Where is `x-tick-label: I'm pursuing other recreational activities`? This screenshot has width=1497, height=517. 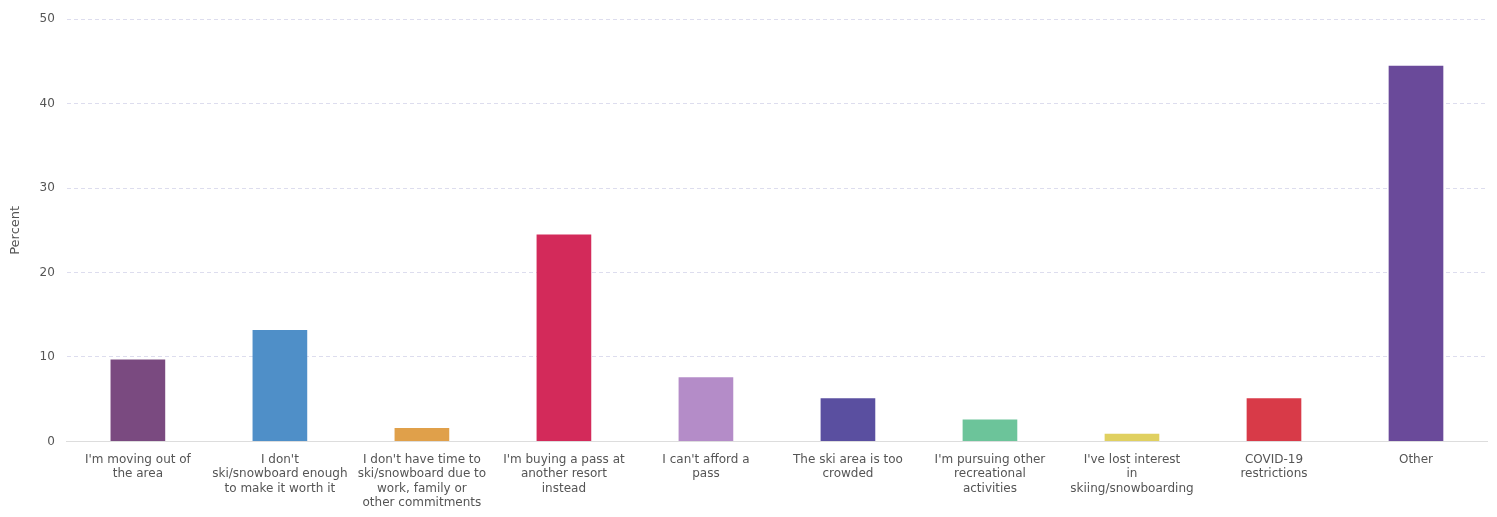 x-tick-label: I'm pursuing other recreational activities is located at coordinates (990, 473).